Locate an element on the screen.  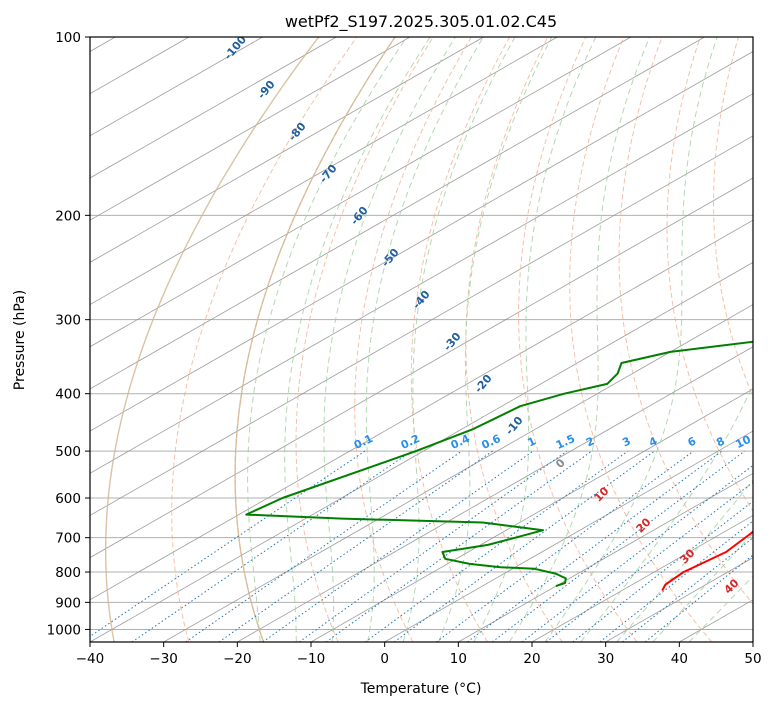
moist-adiabat-label: 10 is located at coordinates (602, 494).